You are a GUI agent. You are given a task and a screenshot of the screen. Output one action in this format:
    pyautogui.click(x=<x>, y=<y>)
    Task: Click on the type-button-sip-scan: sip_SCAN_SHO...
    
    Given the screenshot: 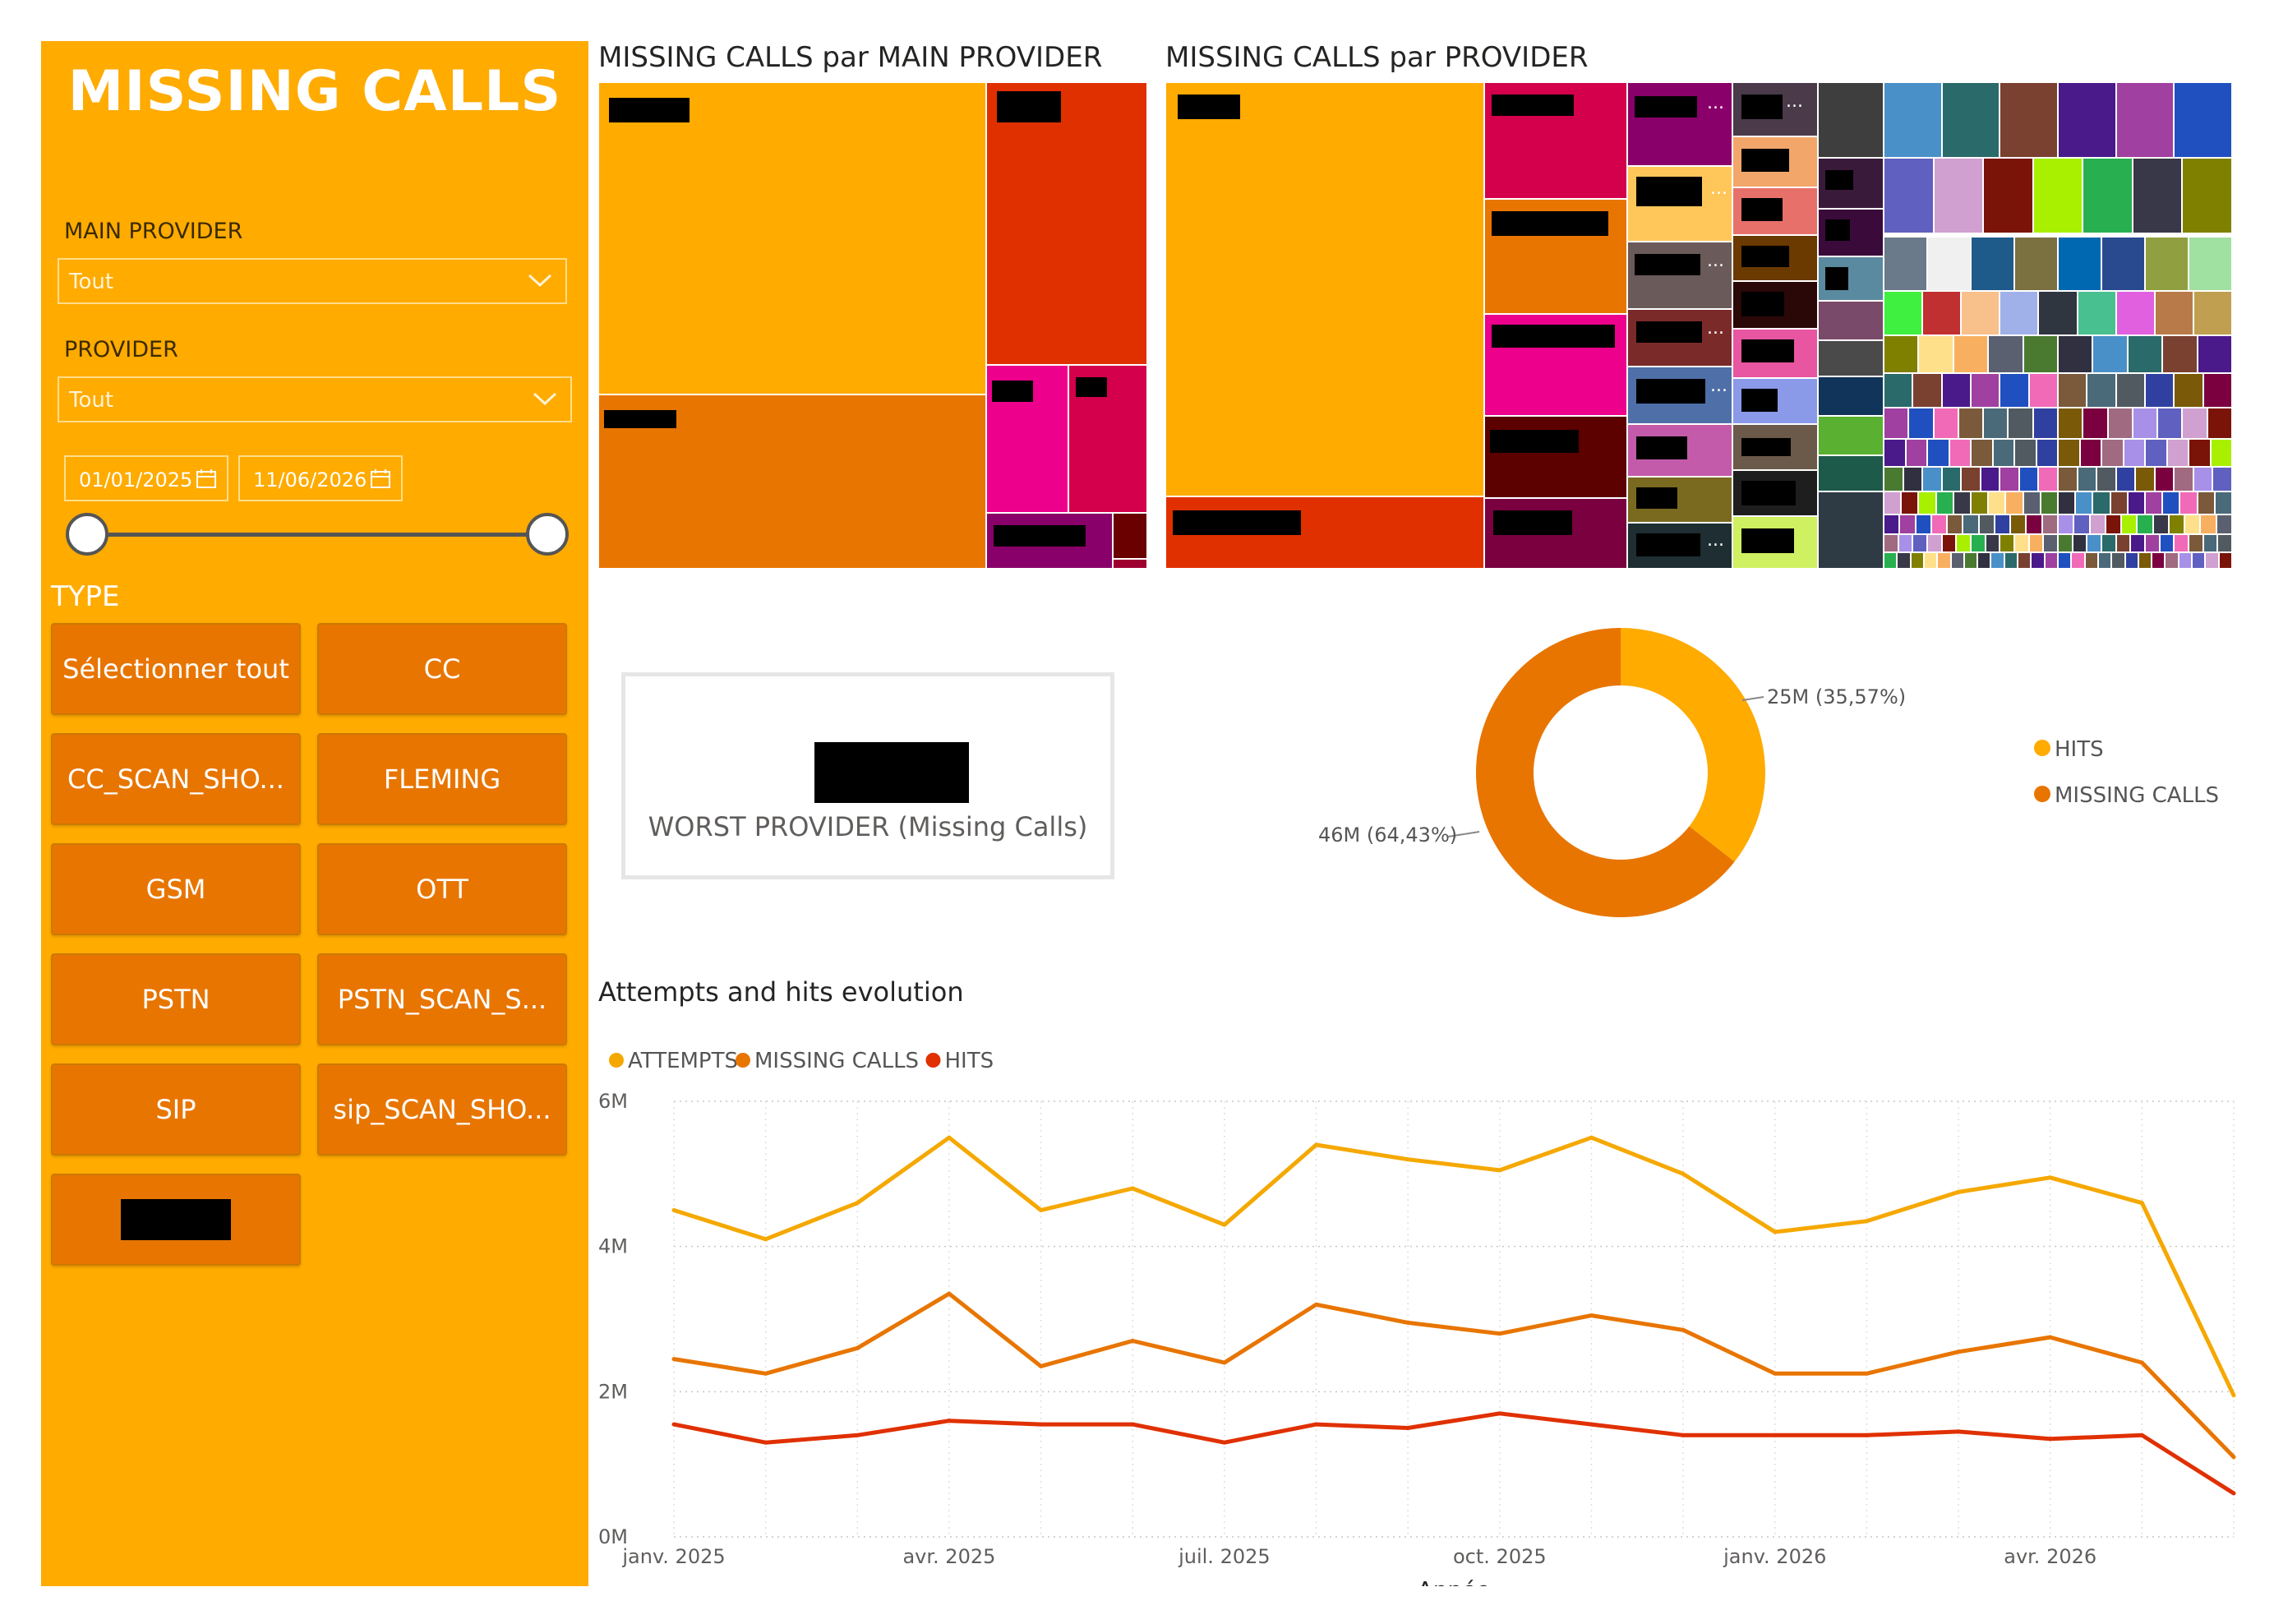 What is the action you would take?
    pyautogui.click(x=442, y=1109)
    